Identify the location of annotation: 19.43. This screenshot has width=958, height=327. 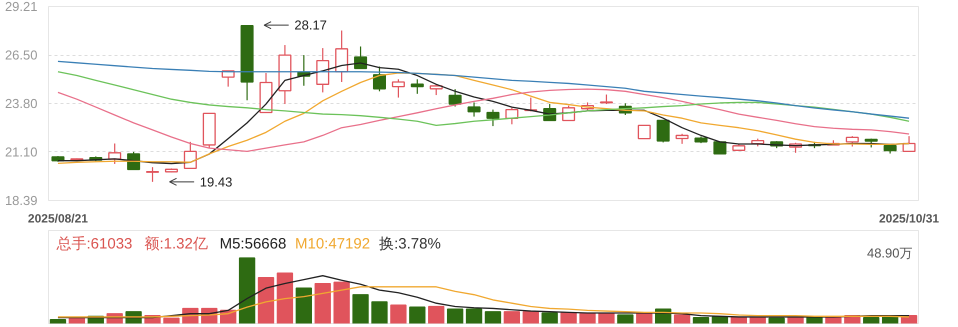
(216, 182).